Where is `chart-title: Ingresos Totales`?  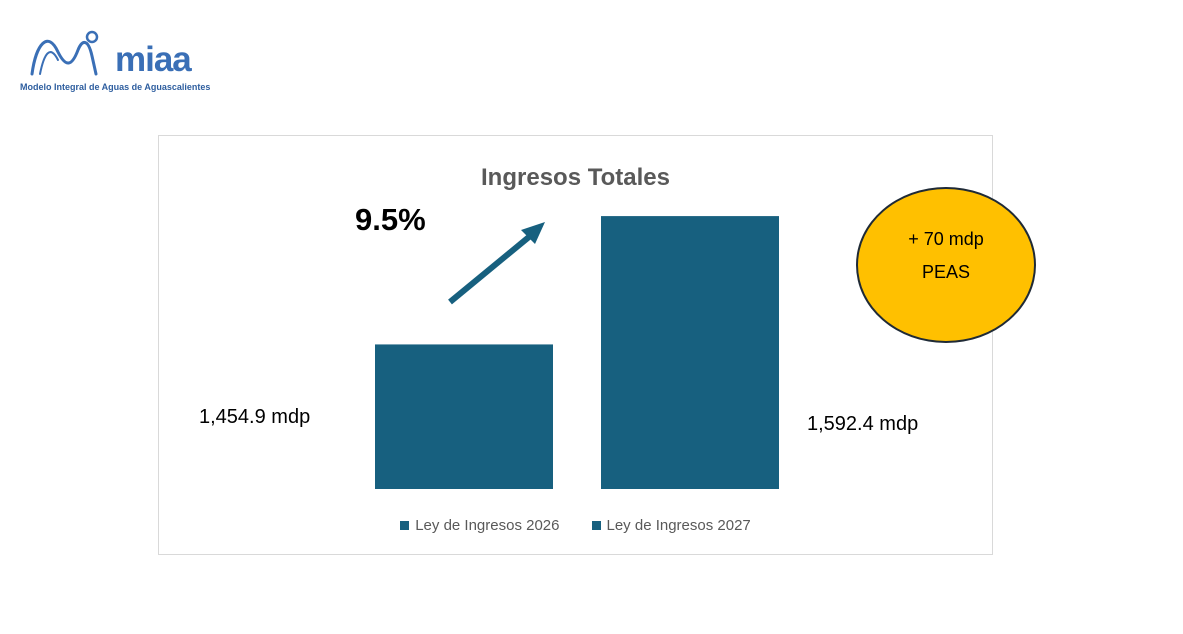
chart-title: Ingresos Totales is located at coordinates (575, 177).